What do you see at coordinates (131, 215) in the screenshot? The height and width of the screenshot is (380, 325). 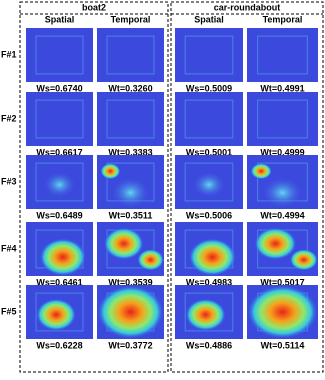 I see `weight-label: Wt=0.3511` at bounding box center [131, 215].